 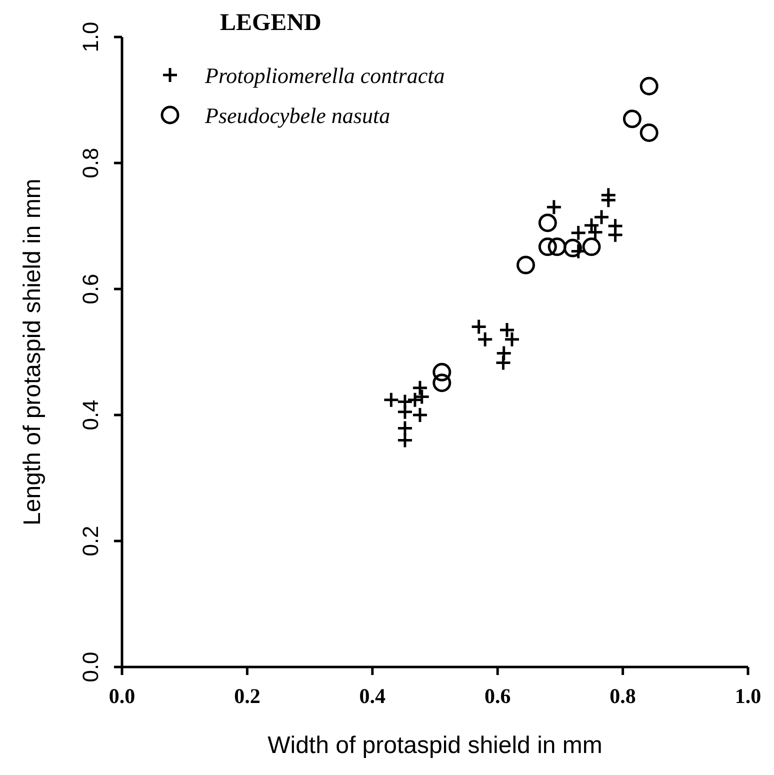 What do you see at coordinates (497, 696) in the screenshot?
I see `x-tick-label: 0.6` at bounding box center [497, 696].